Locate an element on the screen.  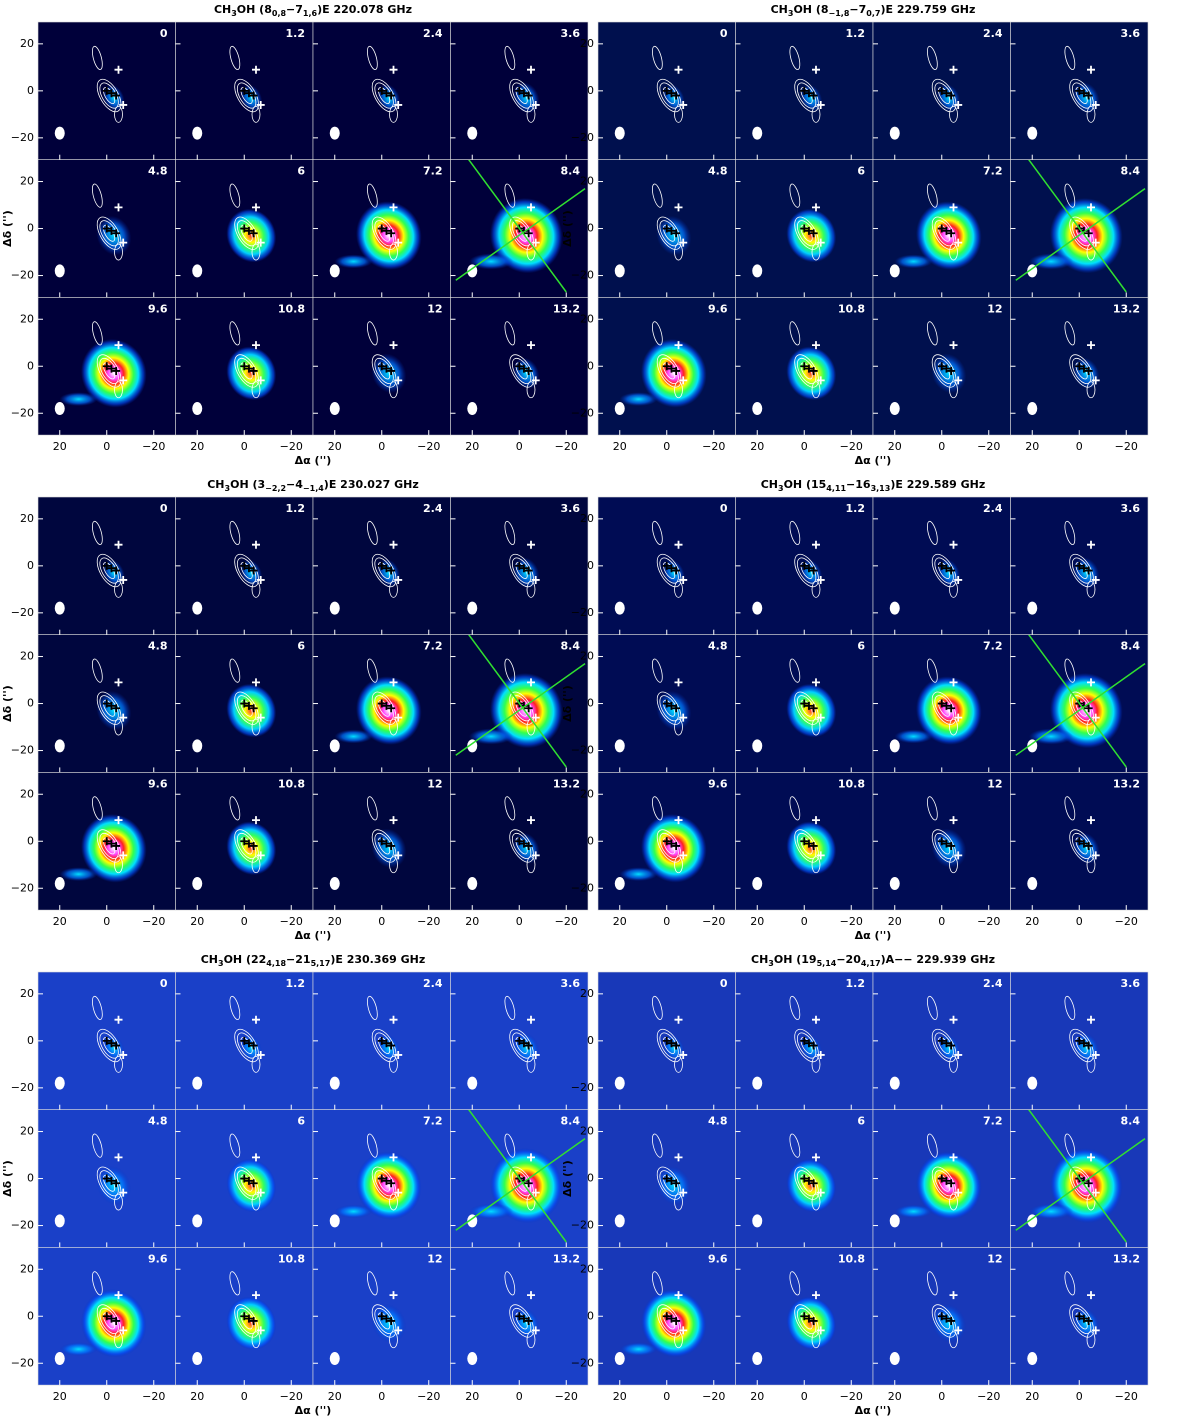
channel-label: 8.4 is located at coordinates (1131, 171).